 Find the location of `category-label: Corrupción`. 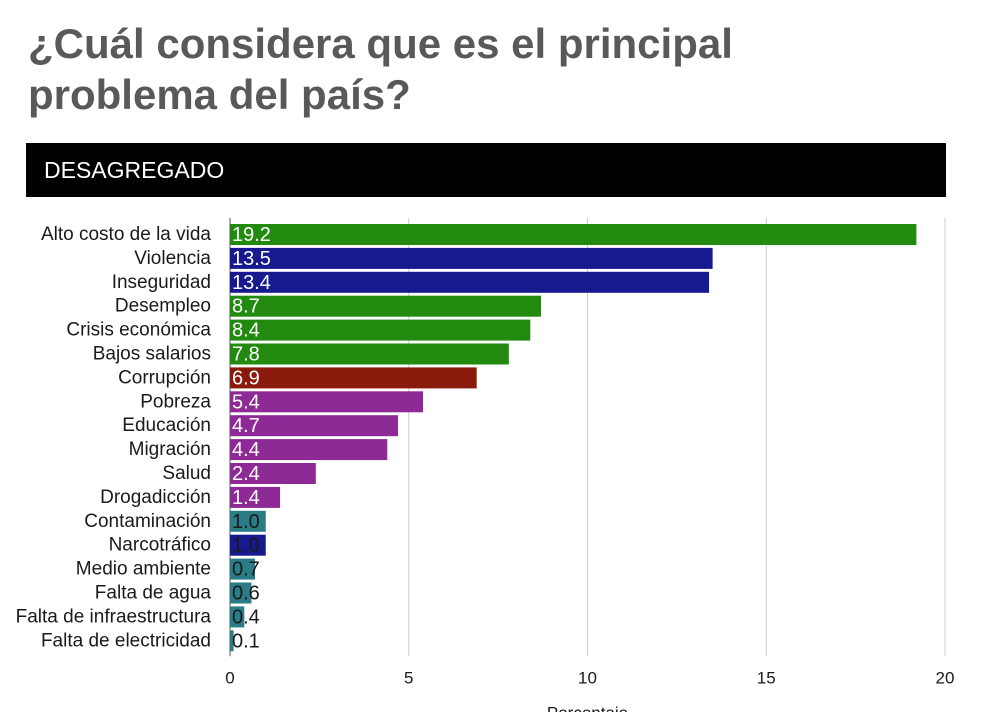

category-label: Corrupción is located at coordinates (164, 377).